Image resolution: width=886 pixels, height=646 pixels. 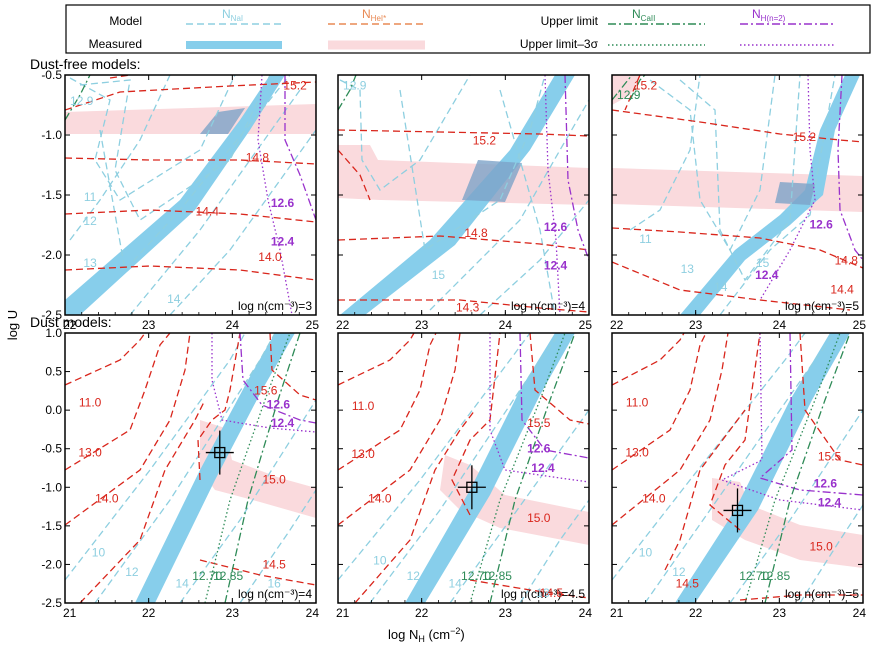 What do you see at coordinates (125, 21) in the screenshot?
I see `legend-model-label: Model` at bounding box center [125, 21].